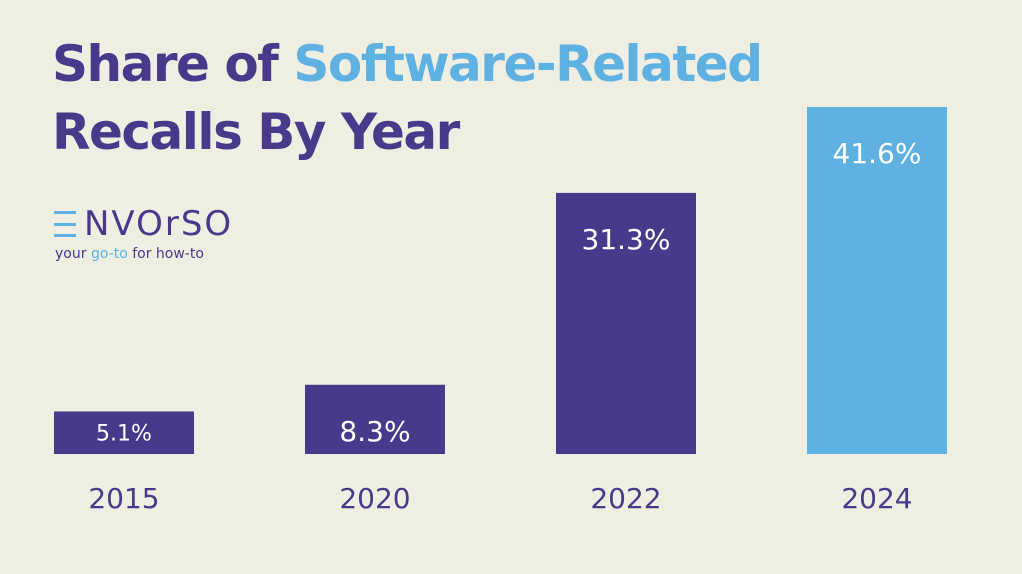  I want to click on logo-wordmark: NVOrSO, so click(143, 224).